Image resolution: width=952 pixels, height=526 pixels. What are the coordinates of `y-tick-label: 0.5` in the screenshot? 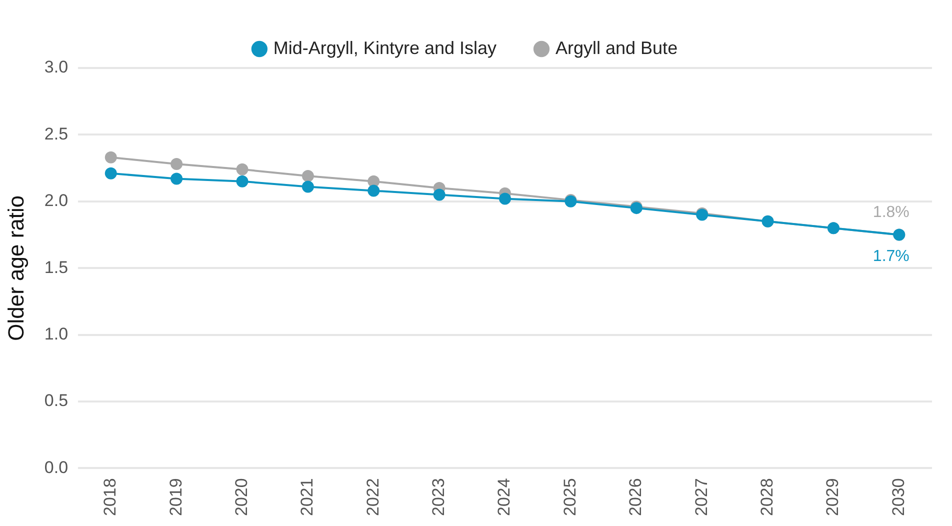 It's located at (56, 400).